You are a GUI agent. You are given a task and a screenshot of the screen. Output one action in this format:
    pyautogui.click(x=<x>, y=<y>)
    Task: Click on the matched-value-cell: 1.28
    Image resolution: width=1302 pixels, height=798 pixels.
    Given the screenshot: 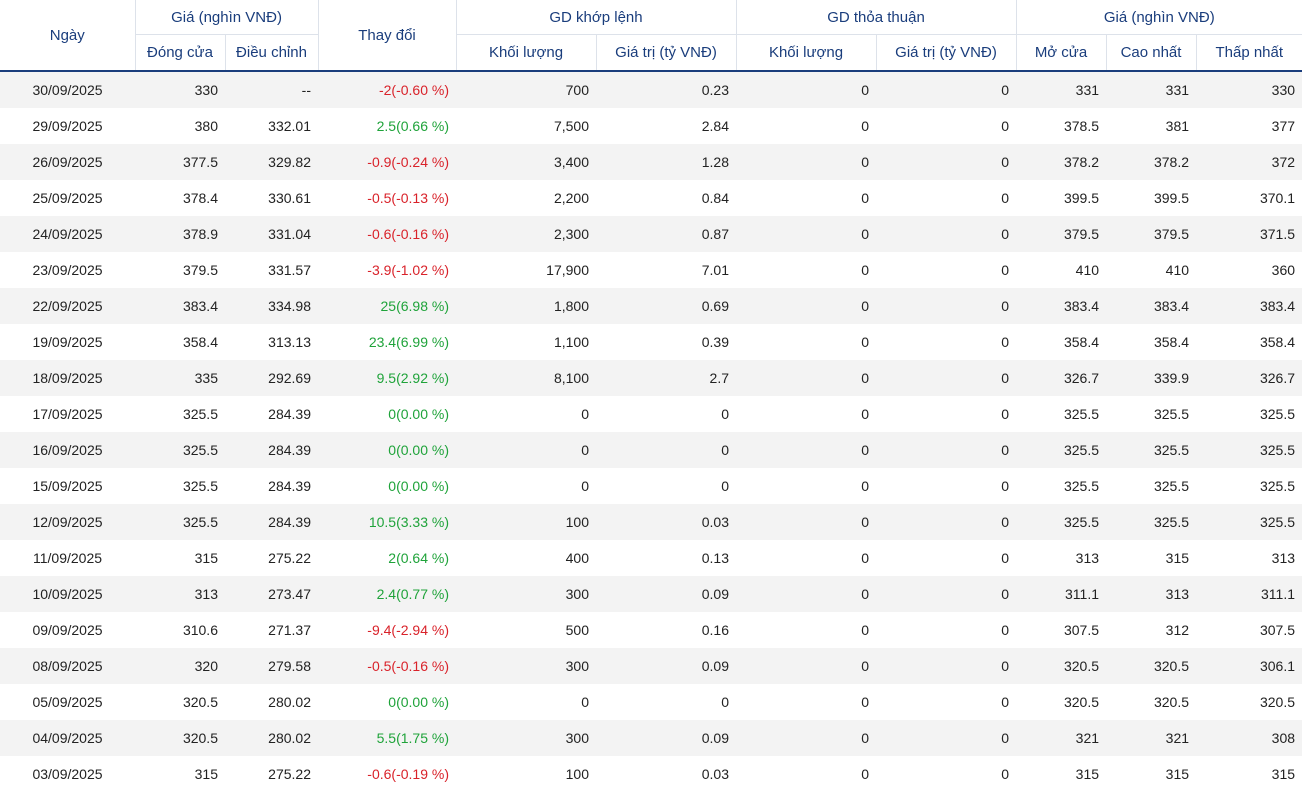 What is the action you would take?
    pyautogui.click(x=666, y=162)
    